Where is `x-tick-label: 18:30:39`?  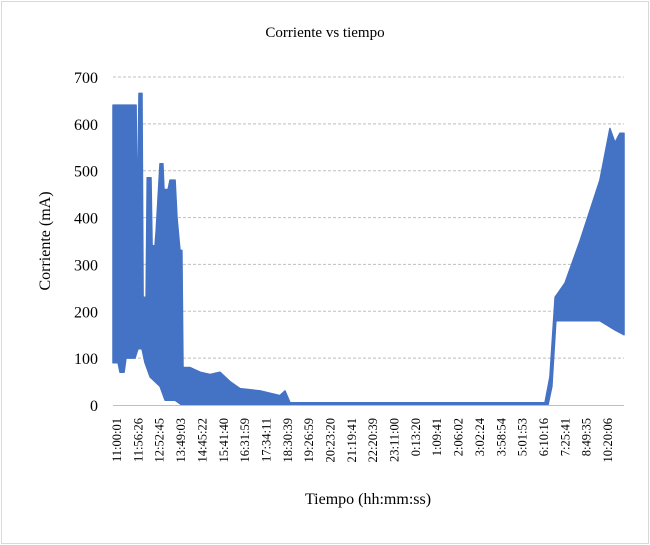 x-tick-label: 18:30:39 is located at coordinates (288, 440).